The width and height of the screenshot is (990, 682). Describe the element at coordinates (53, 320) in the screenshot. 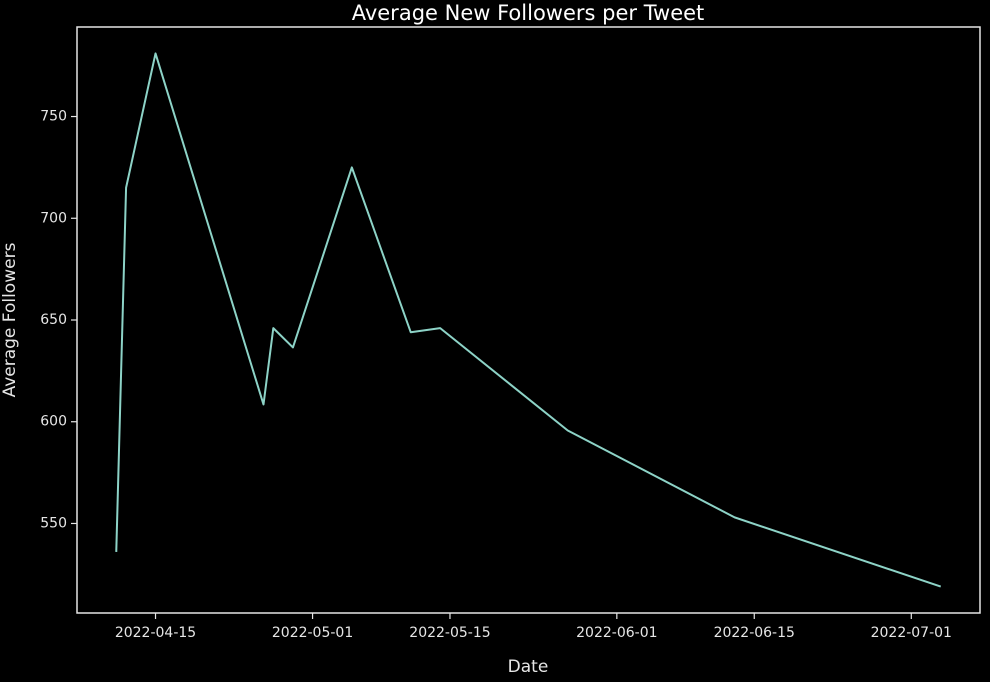

I see `y-tick-label: 650` at that location.